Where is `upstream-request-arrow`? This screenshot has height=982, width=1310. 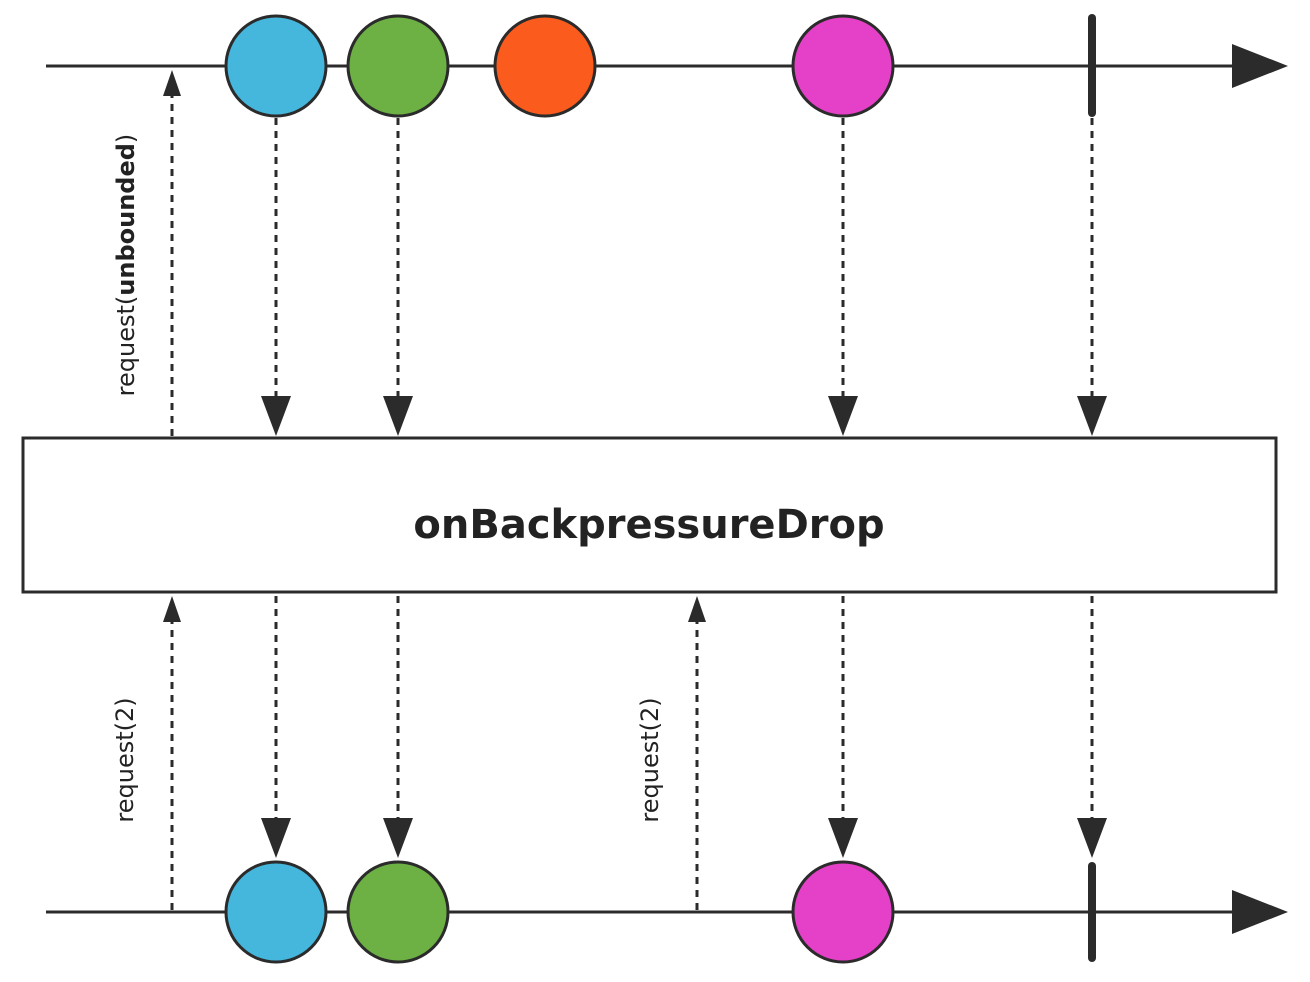
upstream-request-arrow is located at coordinates (172, 253).